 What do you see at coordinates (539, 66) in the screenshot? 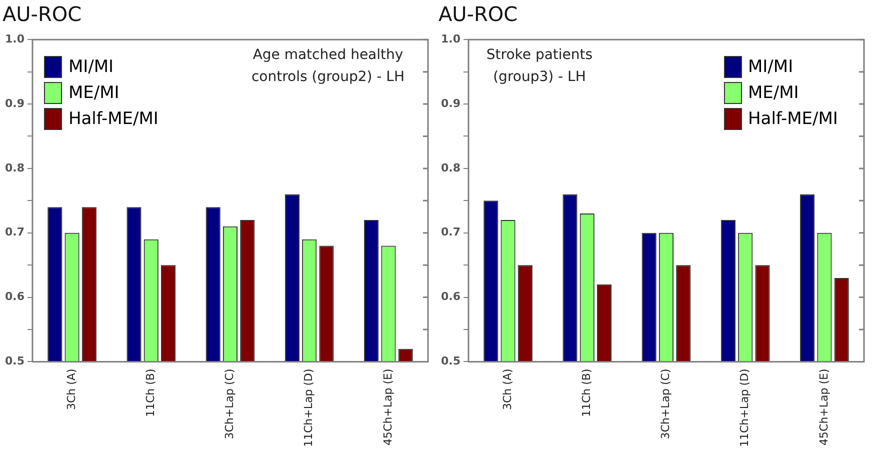
I see `annotation: Stroke patients (group3) - LH` at bounding box center [539, 66].